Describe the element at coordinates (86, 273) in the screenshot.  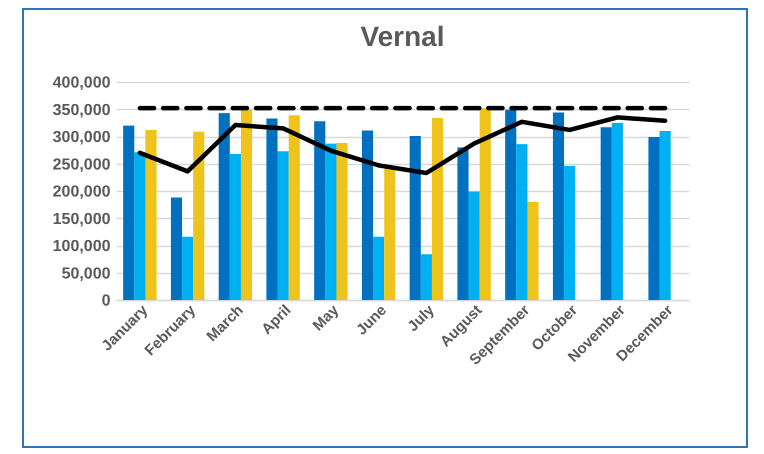
I see `y-tick-label: 50,000` at that location.